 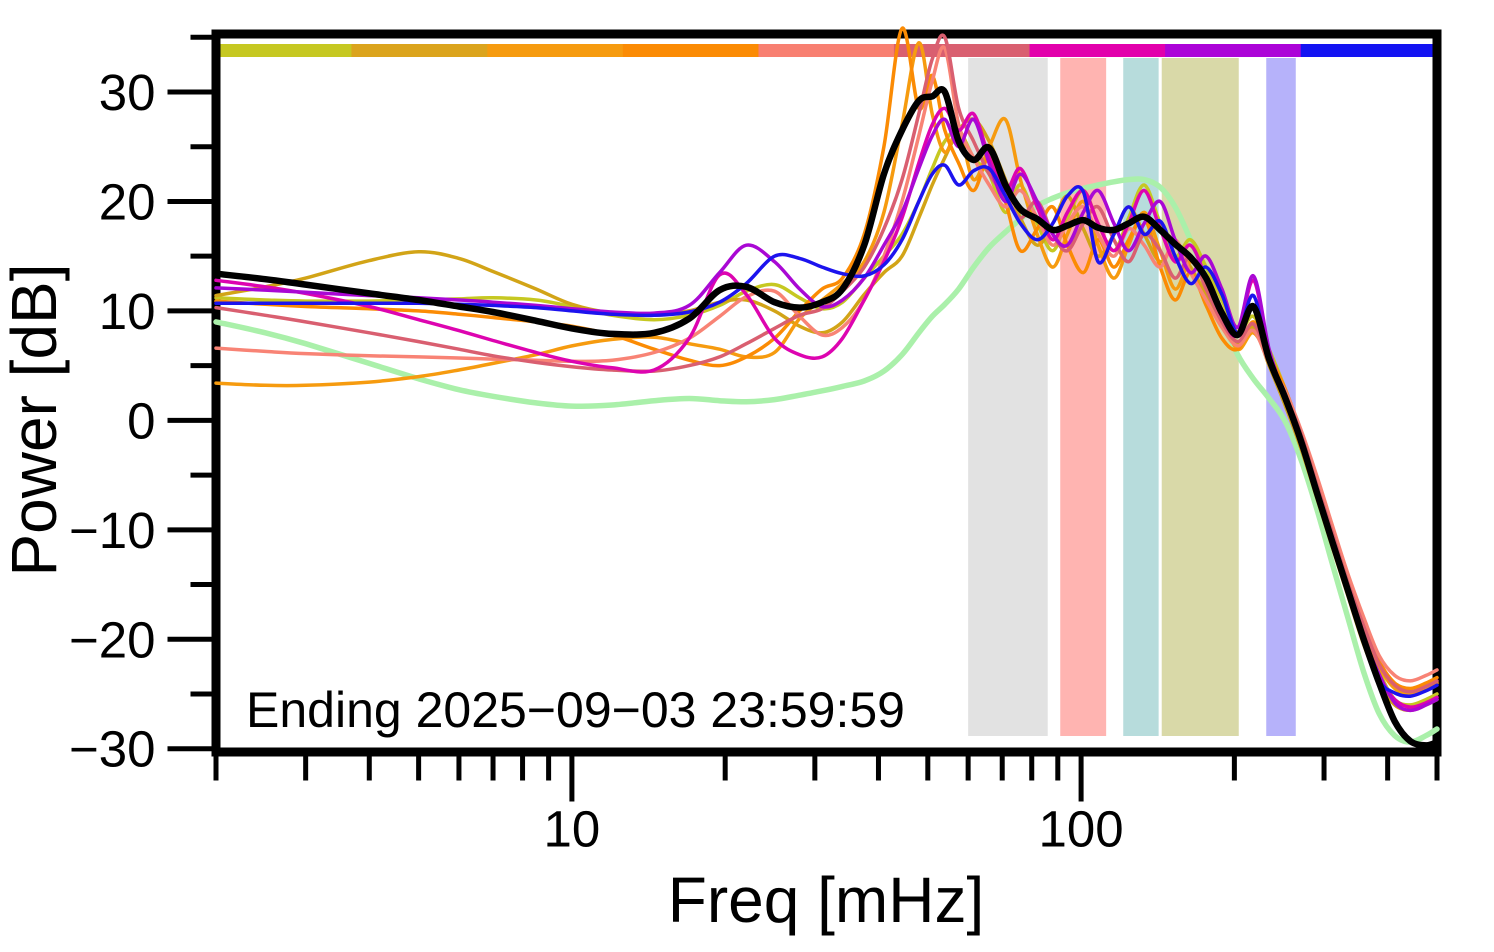 What do you see at coordinates (112, 421) in the screenshot?
I see `y-axis-tick-labels: −30 −20 −10 0 10 20 30` at bounding box center [112, 421].